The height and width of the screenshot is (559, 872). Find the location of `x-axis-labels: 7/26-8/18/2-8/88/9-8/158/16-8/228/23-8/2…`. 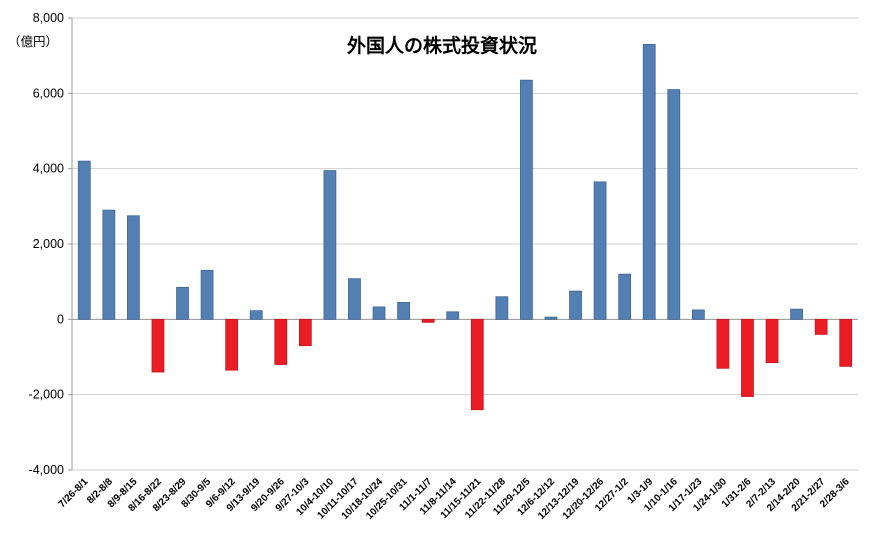

x-axis-labels: 7/26-8/18/2-8/88/9-8/158/16-8/228/23-8/2… is located at coordinates (454, 499).